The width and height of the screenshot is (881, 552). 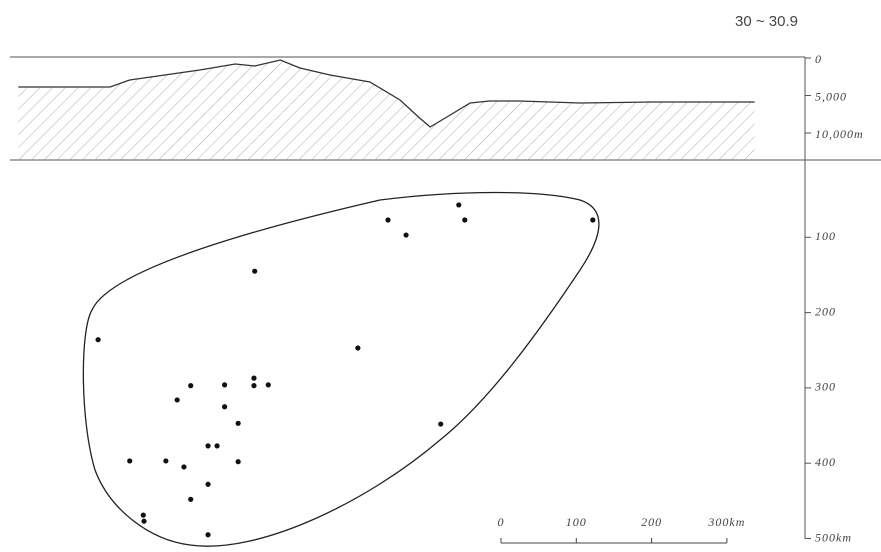 I want to click on y-tick-label: 100, so click(x=825, y=236).